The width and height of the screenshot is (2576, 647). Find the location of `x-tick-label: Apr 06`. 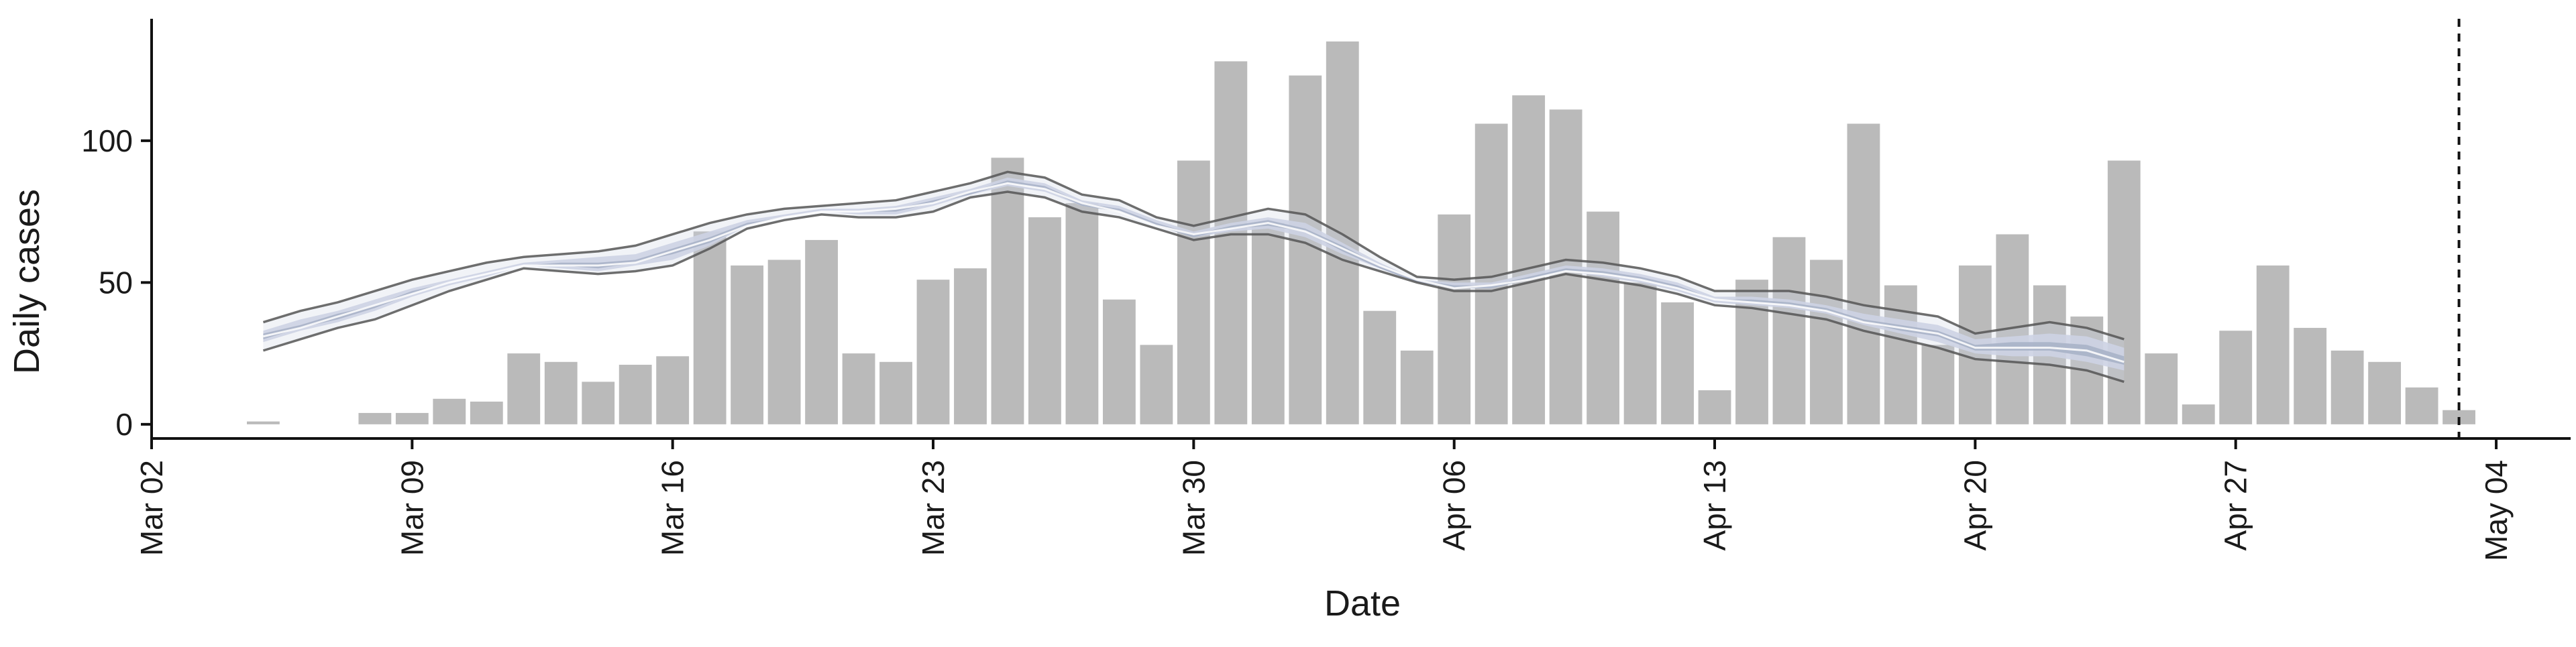

x-tick-label: Apr 06 is located at coordinates (1454, 505).